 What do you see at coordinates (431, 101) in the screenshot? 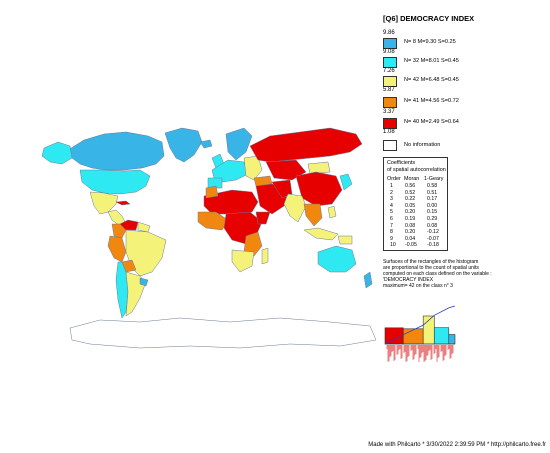
I see `legend-class-4: N= 41 M=4.56 S=0.72` at bounding box center [431, 101].